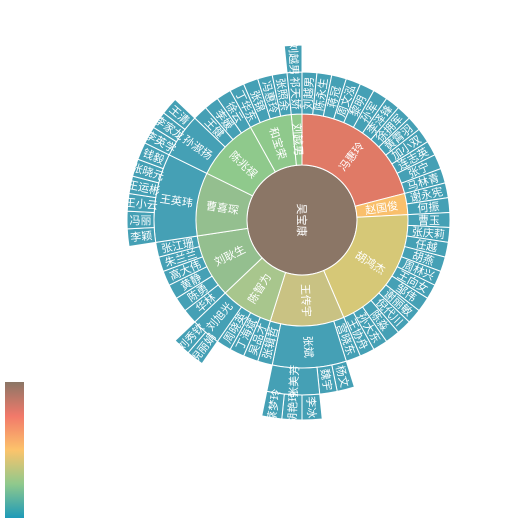  I want to click on segment-label: 胡燕, so click(423, 258).